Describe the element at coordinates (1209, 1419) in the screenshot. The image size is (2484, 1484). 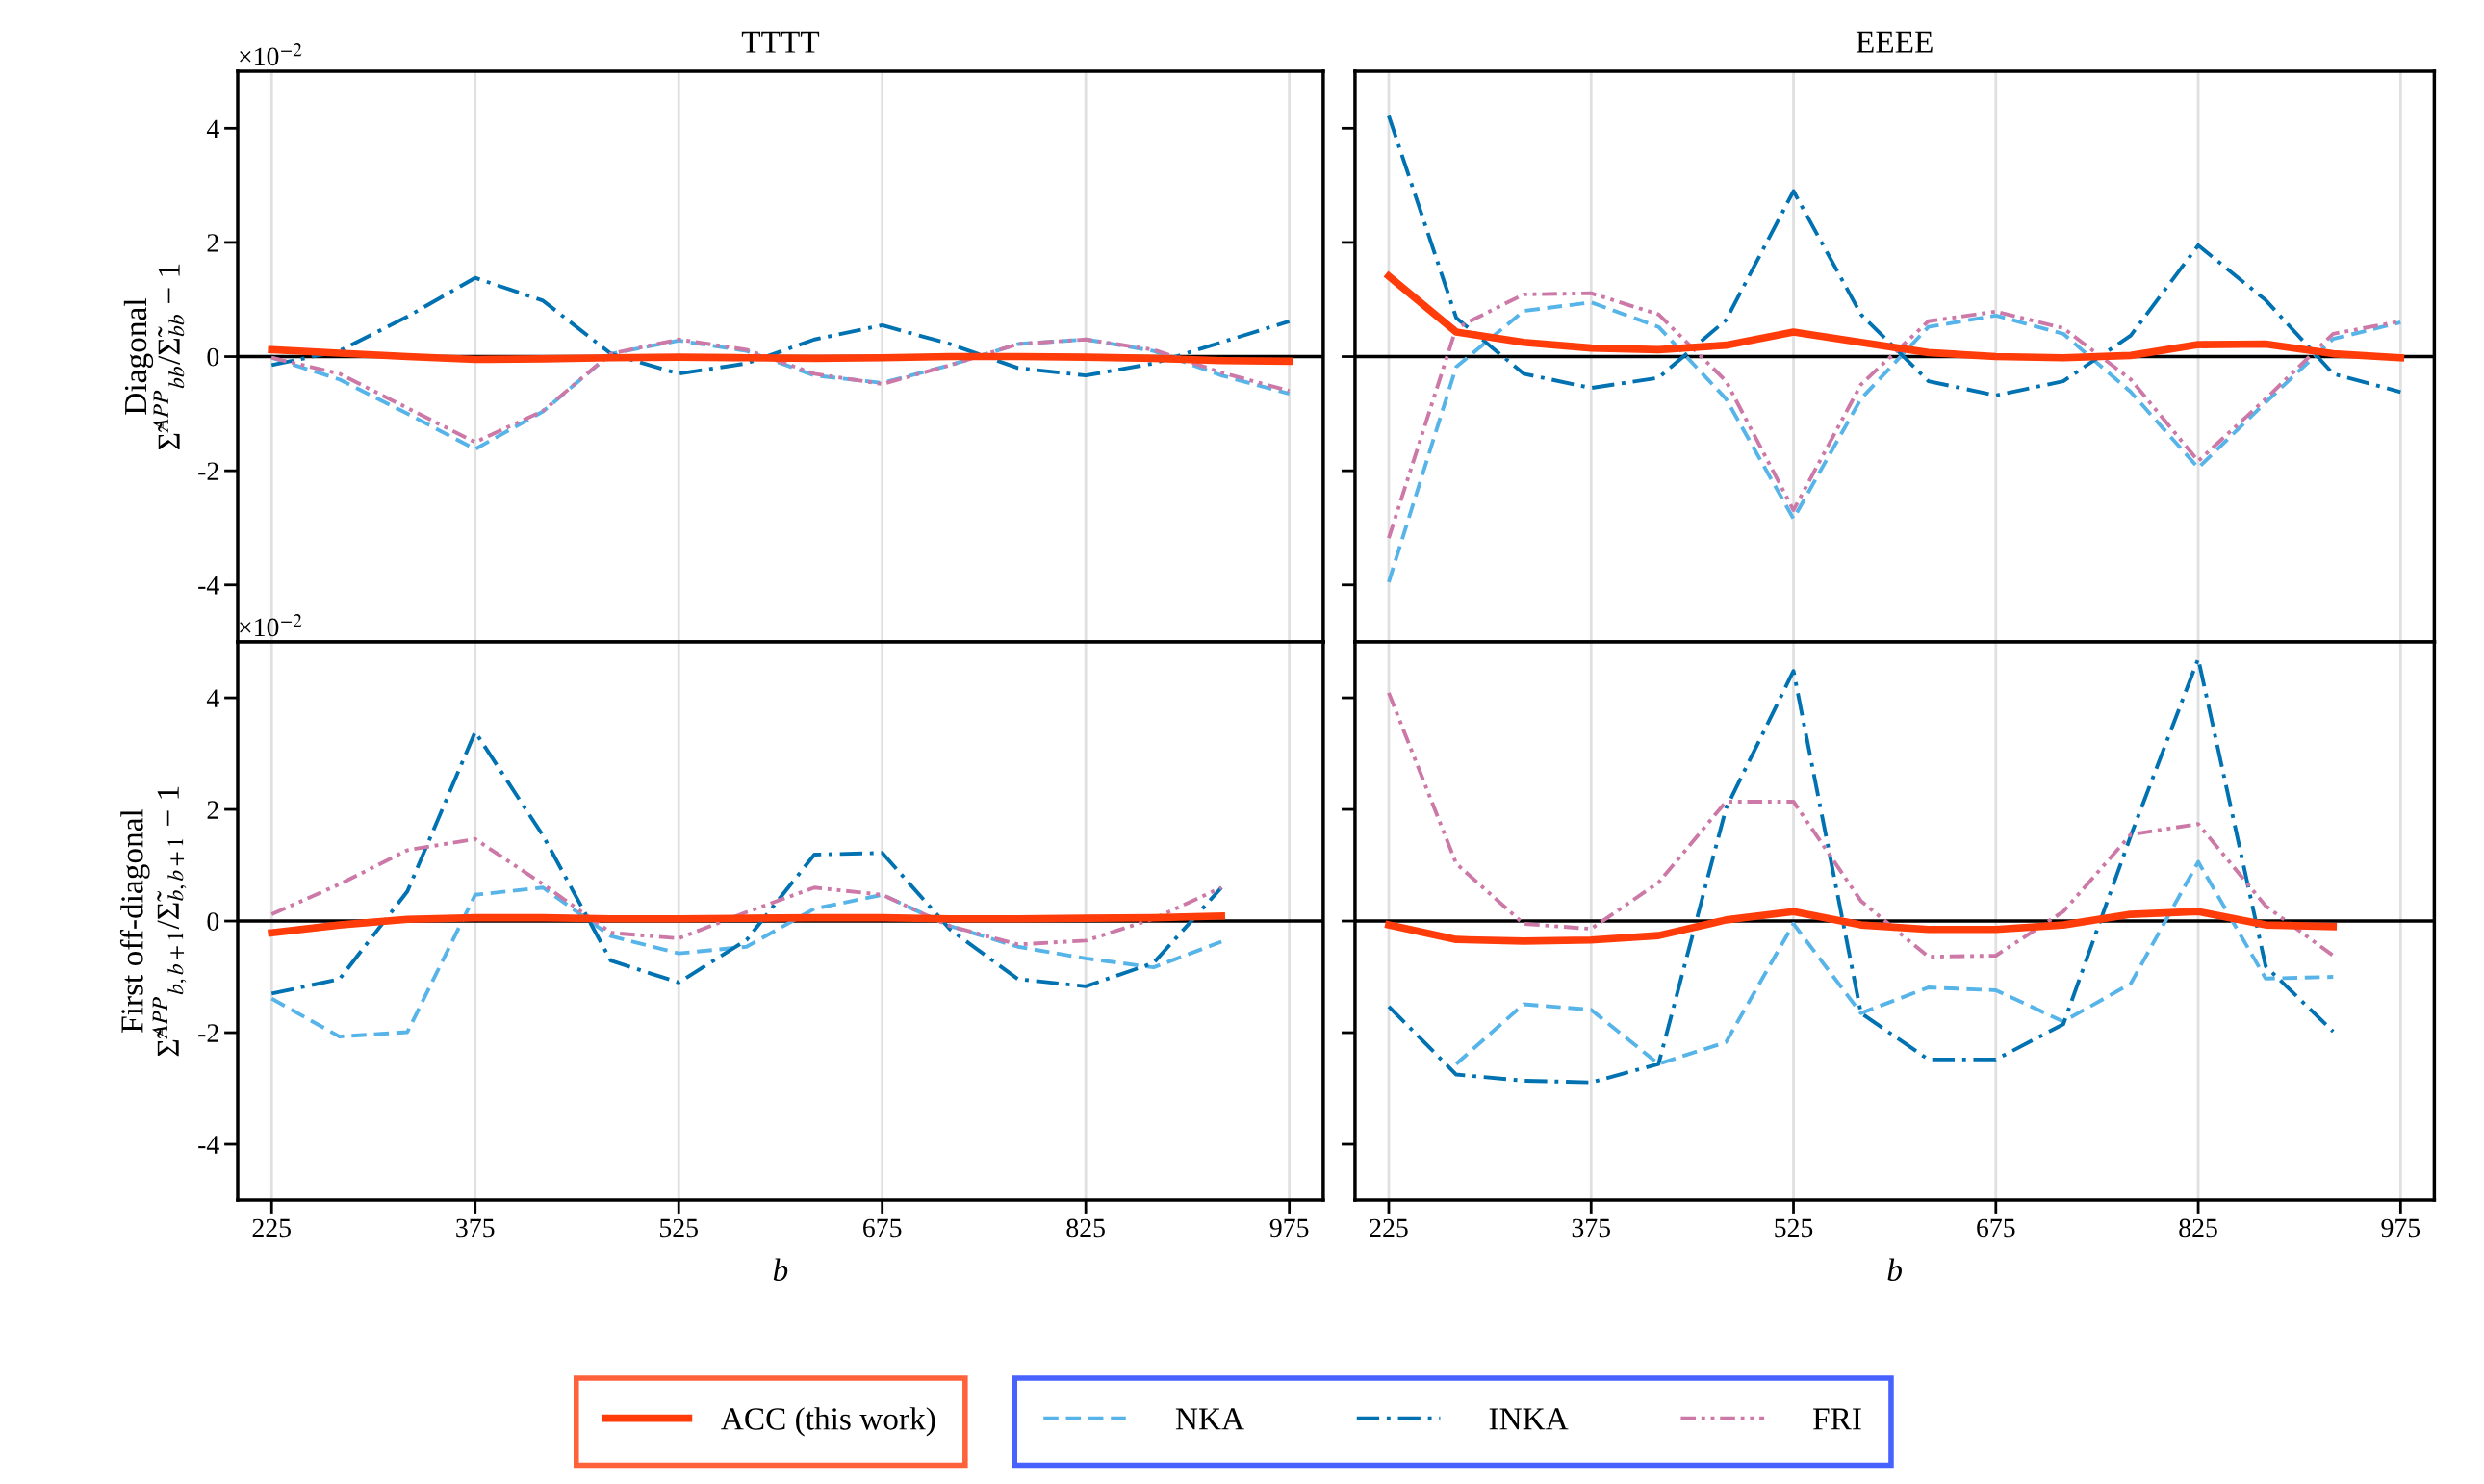
I see `legend-label: NKA` at that location.